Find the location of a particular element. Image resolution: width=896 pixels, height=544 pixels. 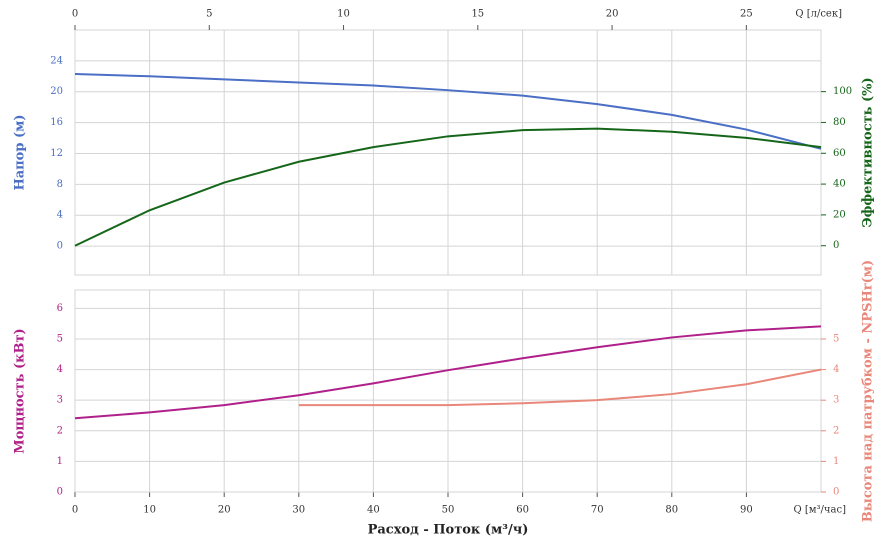

y-tick-label: 6 is located at coordinates (60, 308).